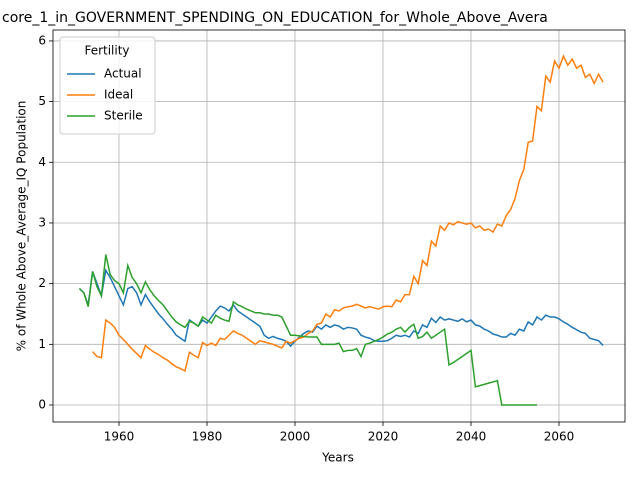  What do you see at coordinates (471, 437) in the screenshot?
I see `x-tick-label: 2040` at bounding box center [471, 437].